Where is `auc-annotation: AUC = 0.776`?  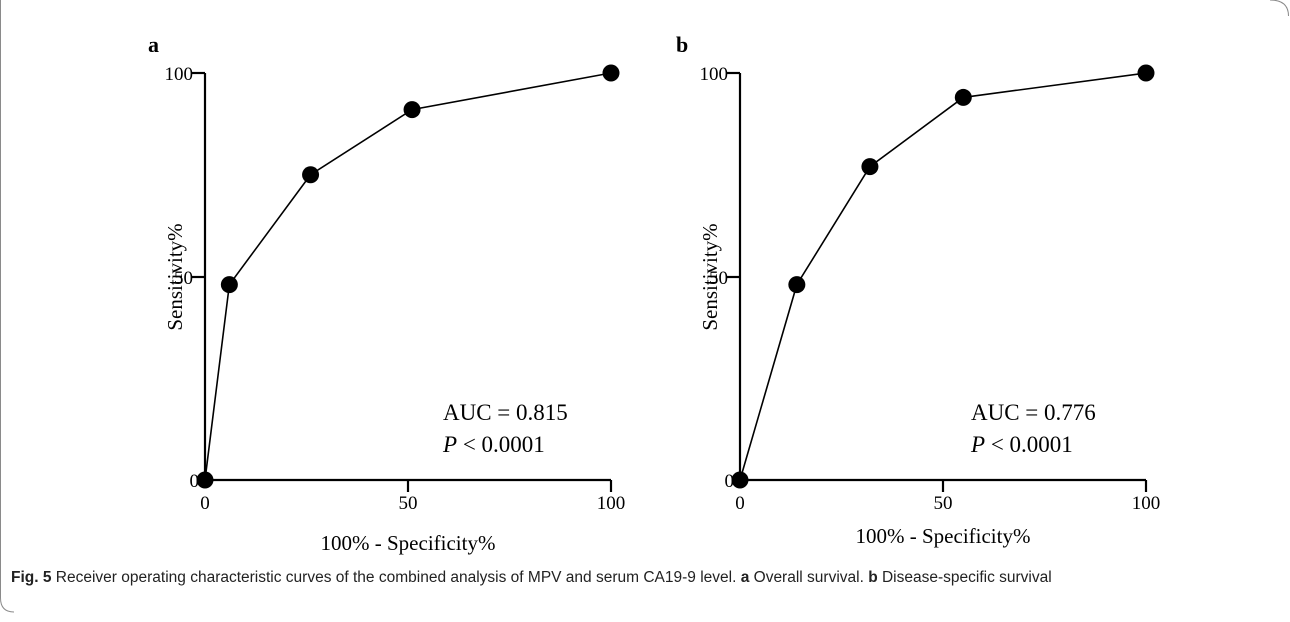
auc-annotation: AUC = 0.776 is located at coordinates (1033, 412).